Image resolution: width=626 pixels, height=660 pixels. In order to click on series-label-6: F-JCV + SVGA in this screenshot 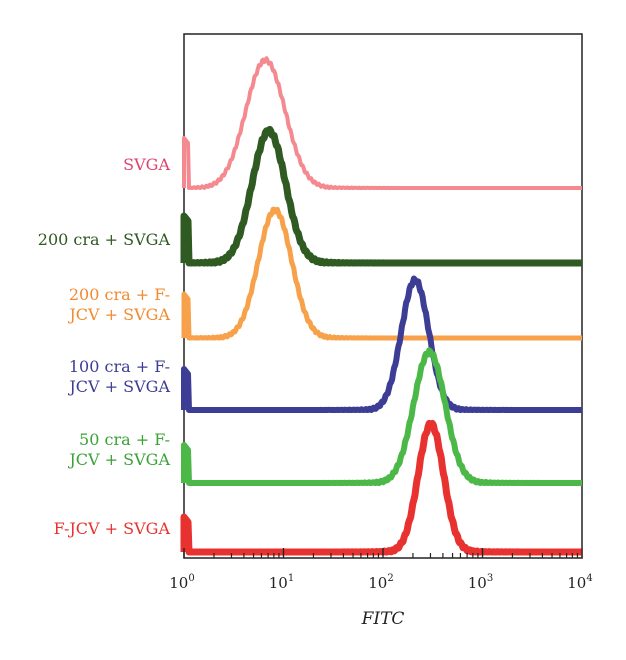, I will do `click(112, 528)`.